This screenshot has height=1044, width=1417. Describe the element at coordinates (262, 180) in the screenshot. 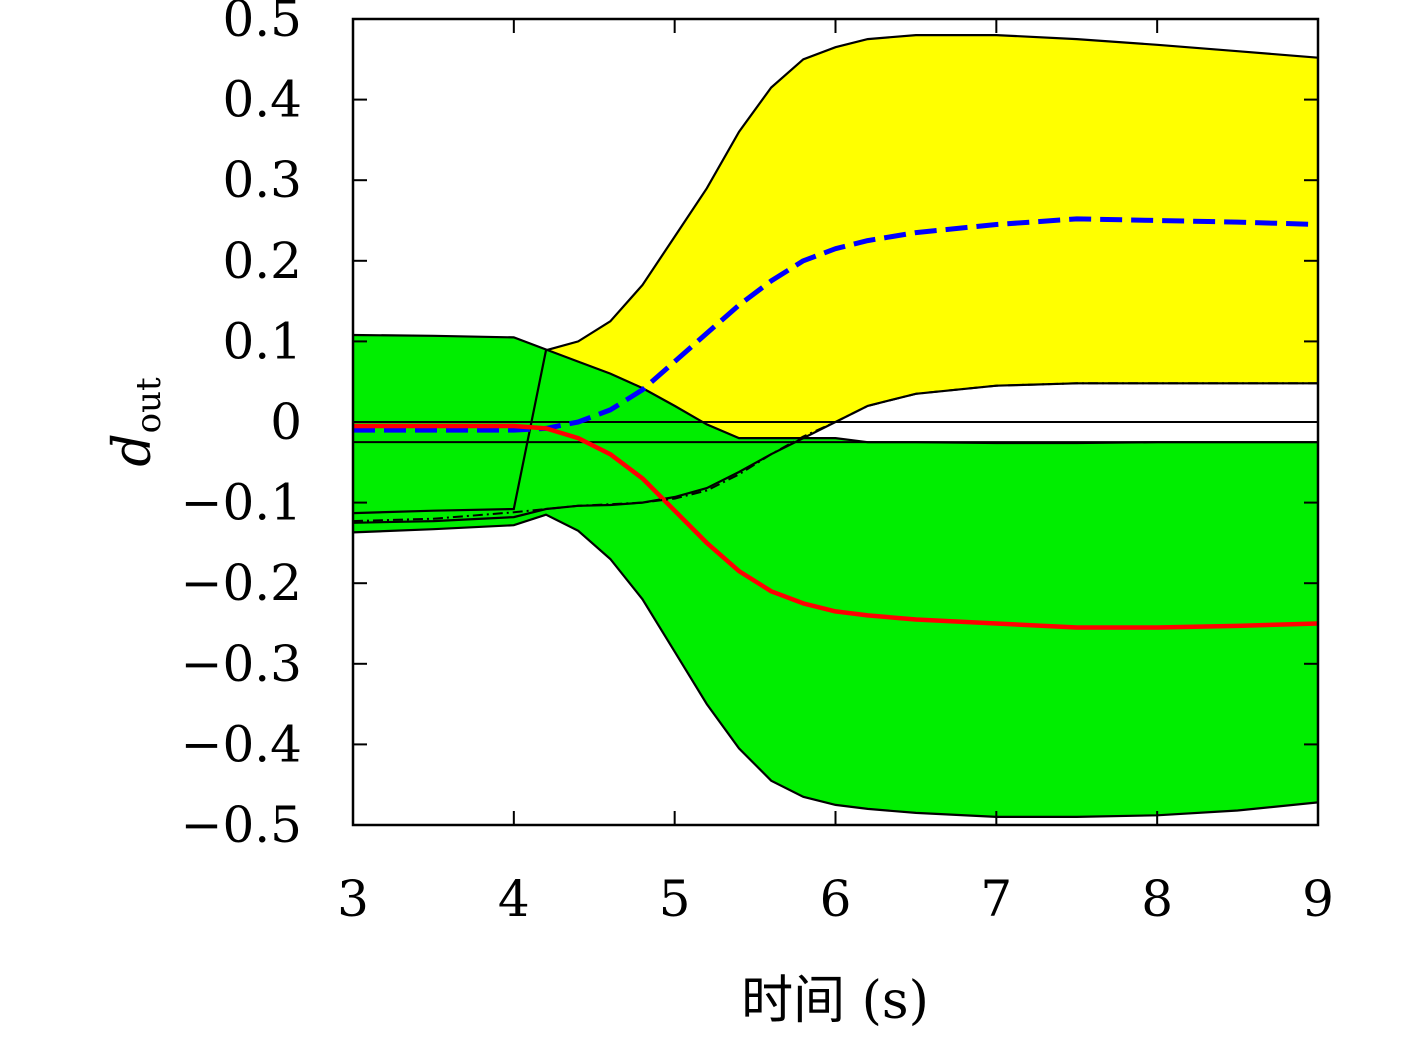

I see `y-tick-label: 0.3` at that location.